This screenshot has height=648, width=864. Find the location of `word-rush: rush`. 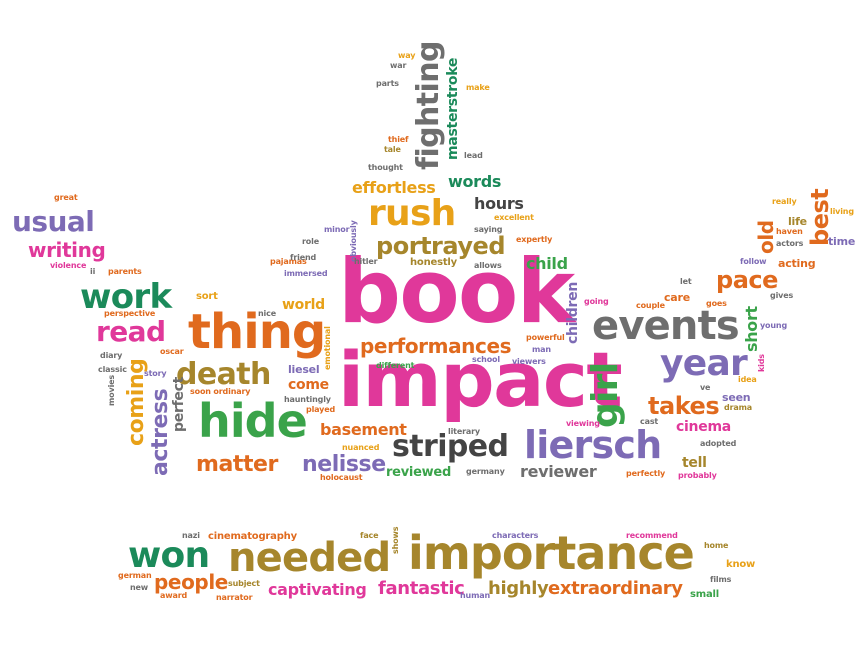

word-rush: rush is located at coordinates (412, 213).